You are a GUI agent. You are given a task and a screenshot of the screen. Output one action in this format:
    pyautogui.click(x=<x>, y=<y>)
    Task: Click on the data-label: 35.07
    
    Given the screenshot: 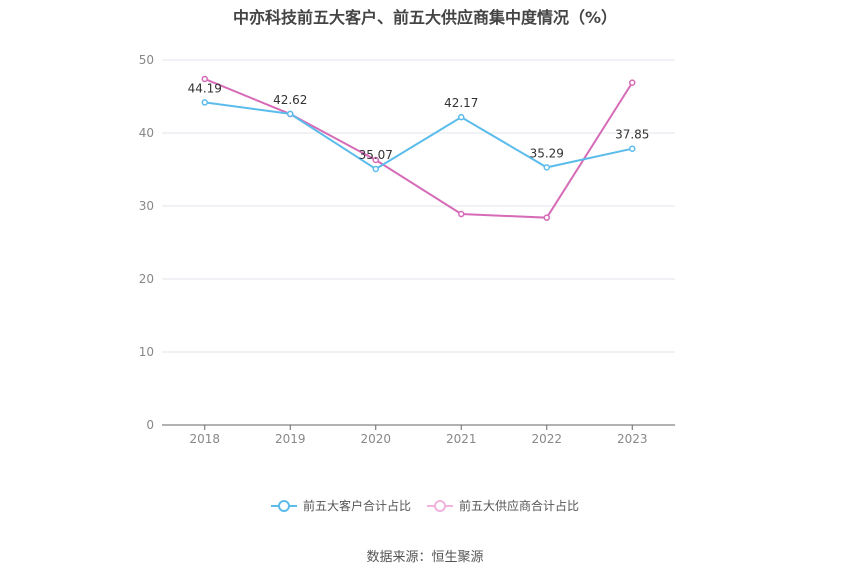 What is the action you would take?
    pyautogui.click(x=376, y=155)
    